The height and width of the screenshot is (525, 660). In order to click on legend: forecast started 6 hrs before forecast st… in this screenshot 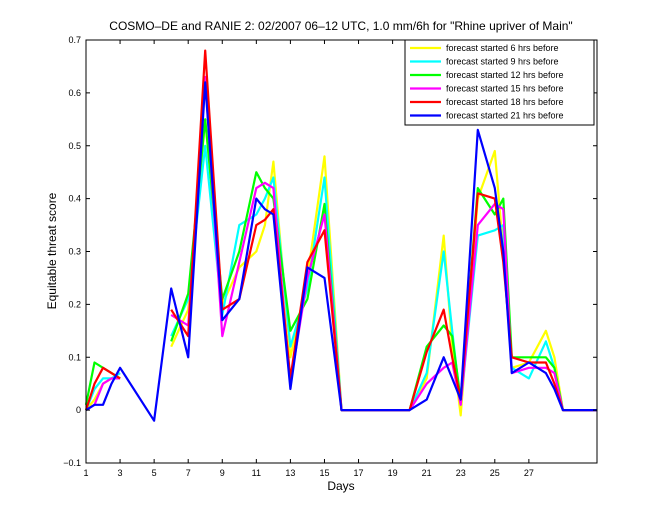, I will do `click(499, 82)`.